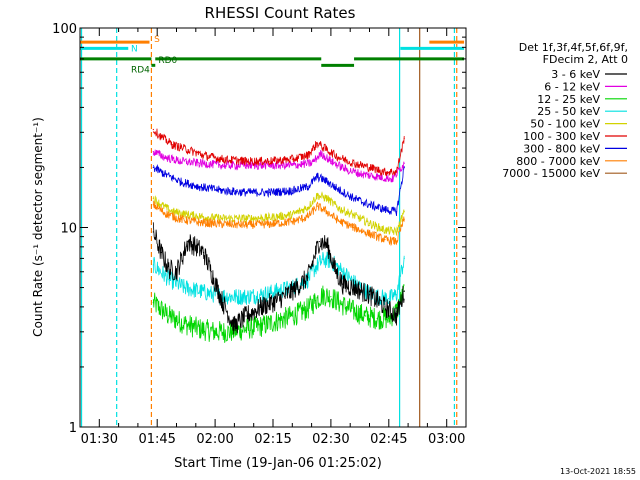 The height and width of the screenshot is (480, 640). I want to click on legend-header: FDecim 2, Att 0, so click(585, 59).